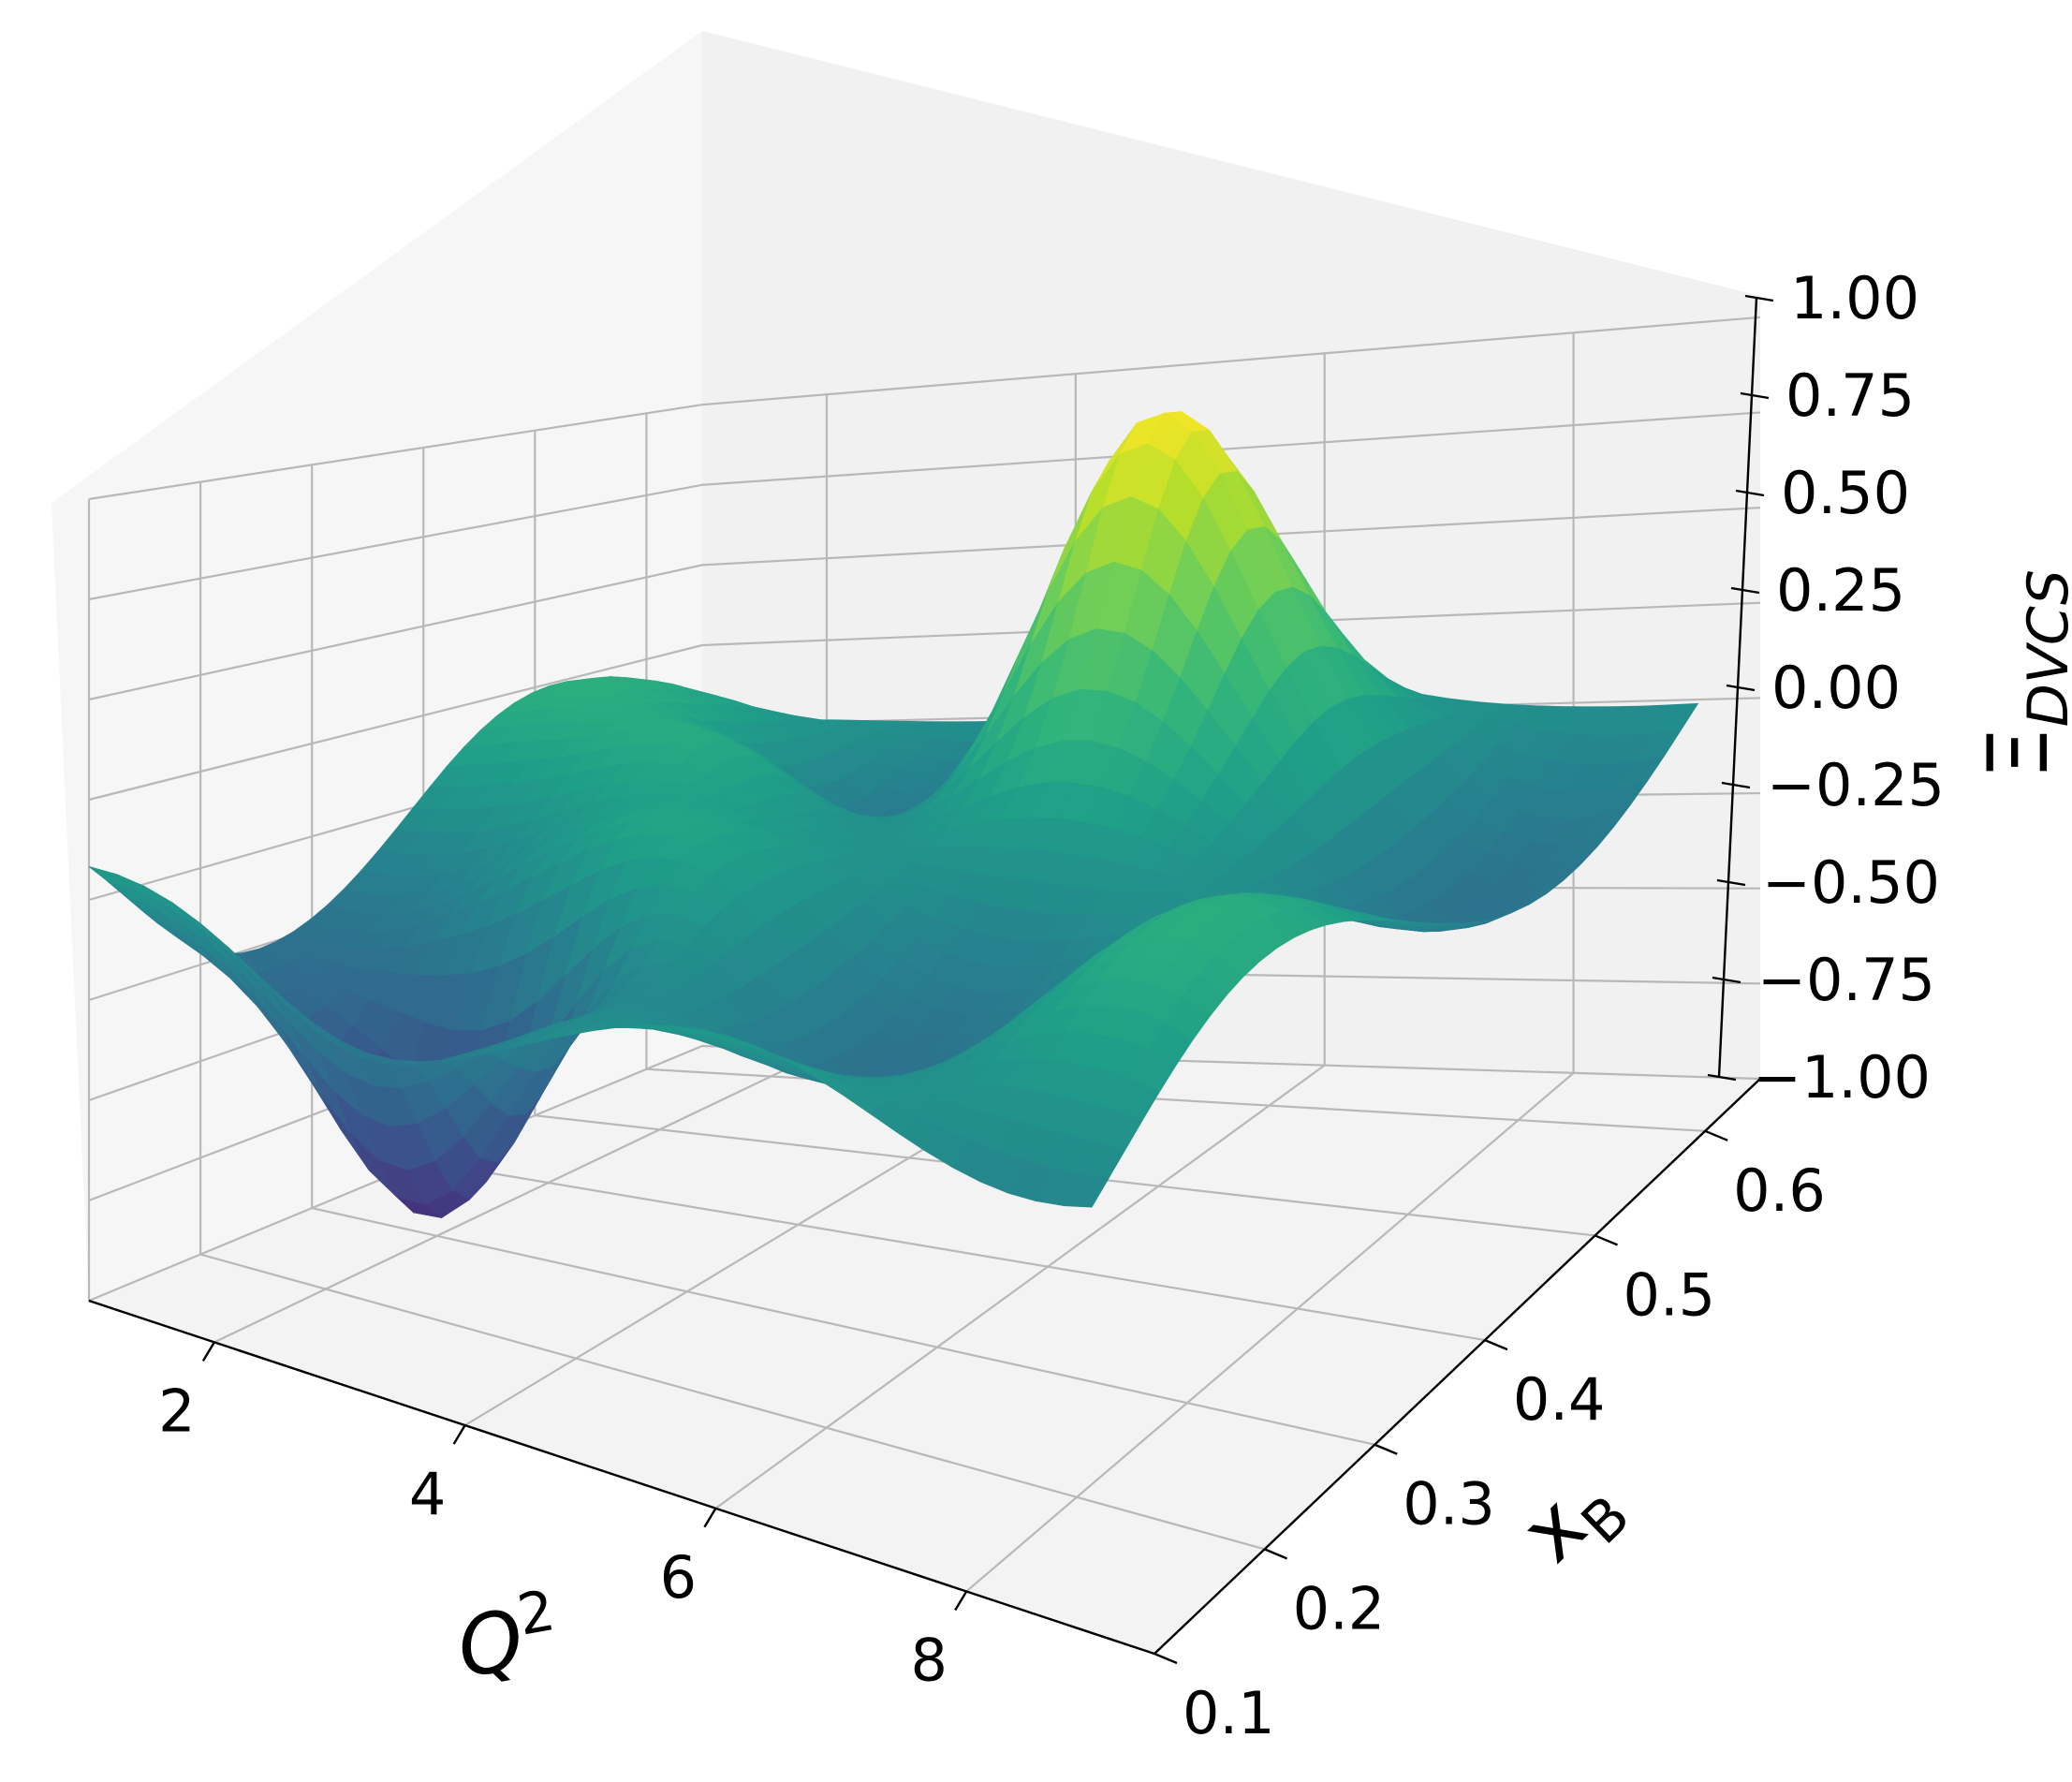  Describe the element at coordinates (1572, 1521) in the screenshot. I see `y-axis-title: xB` at that location.